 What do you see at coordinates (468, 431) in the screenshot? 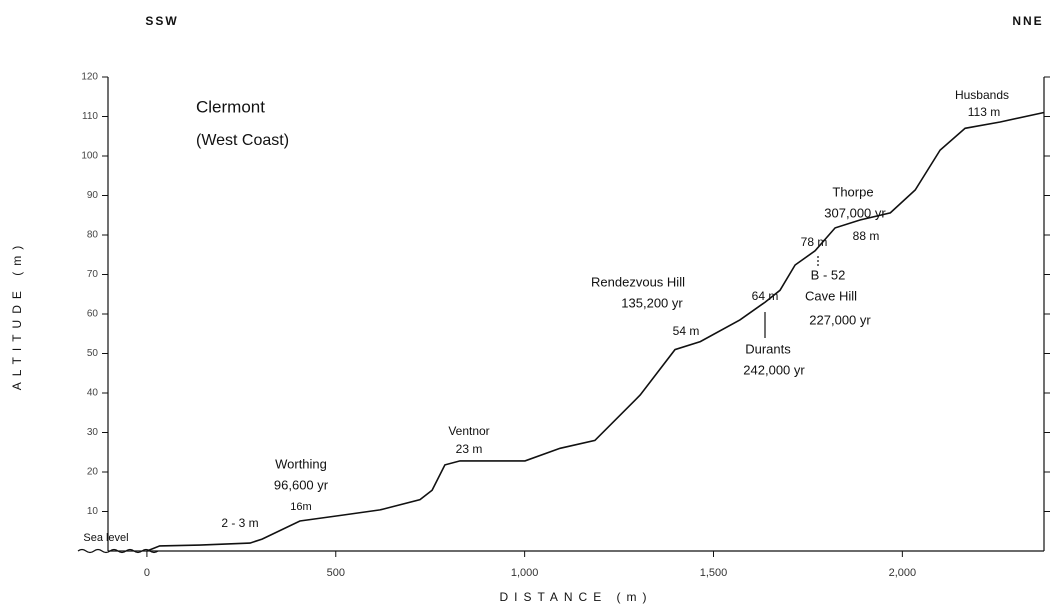
I see `annotation: Ventnor` at bounding box center [468, 431].